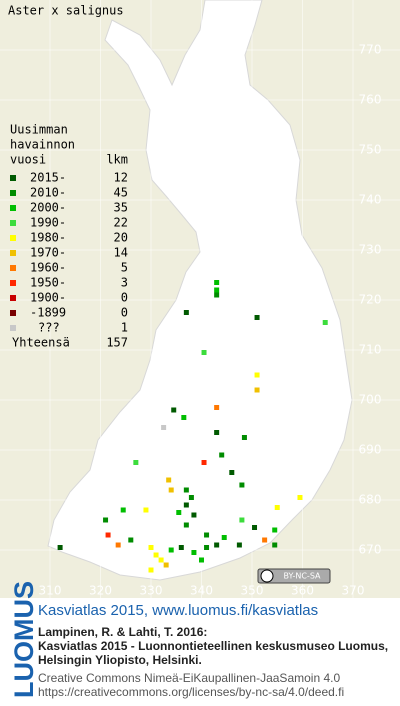  I want to click on legend-total-label: Yhteensä, so click(41, 343).